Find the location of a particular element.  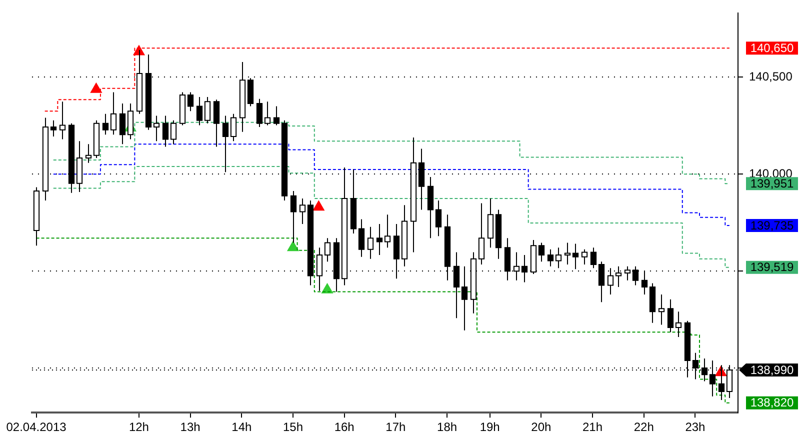

x-tick-label: 12h is located at coordinates (138, 427).